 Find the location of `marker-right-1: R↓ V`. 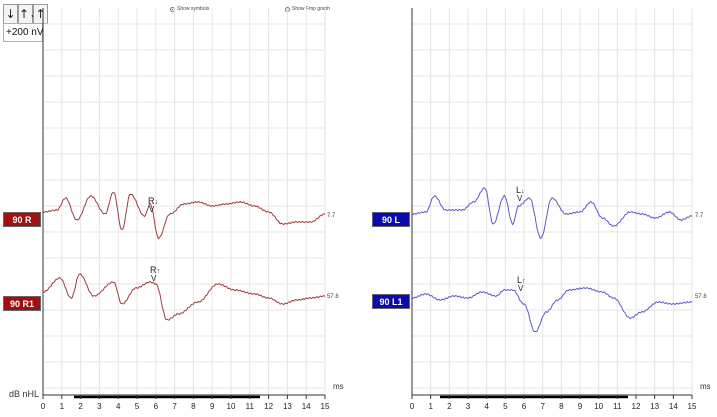

marker-right-1: R↓ V is located at coordinates (153, 205).